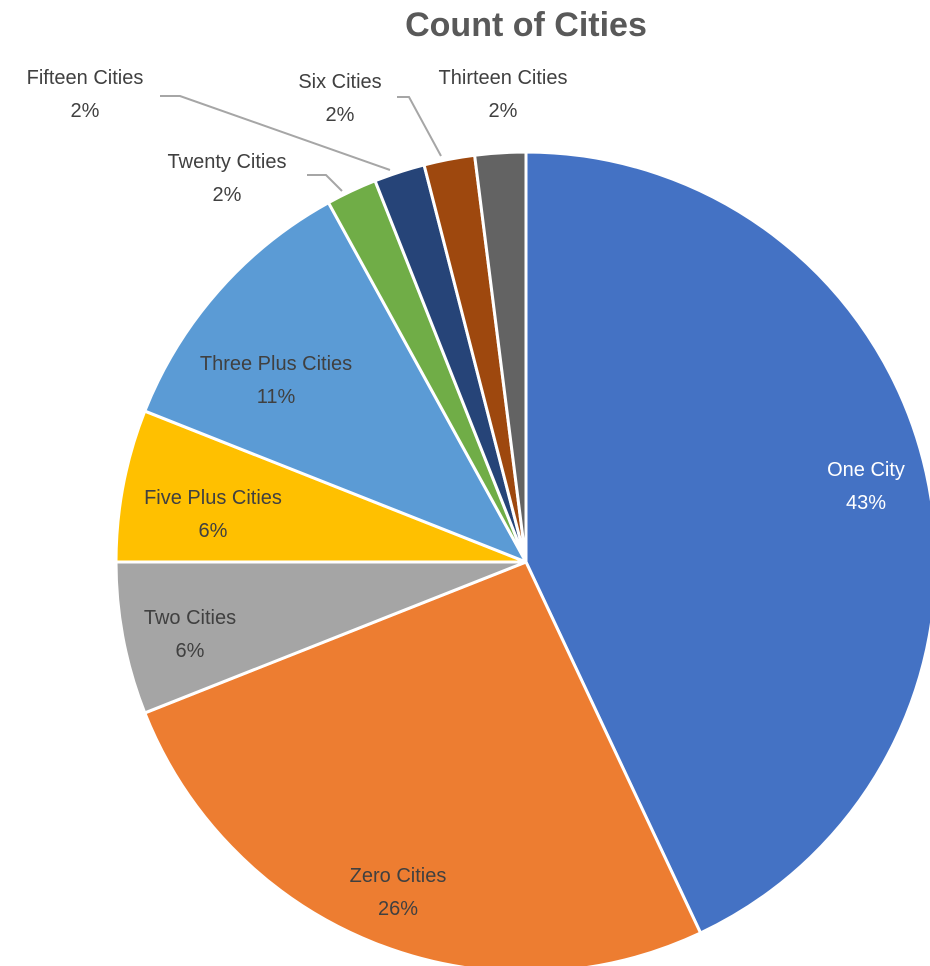  I want to click on pie-slice-two-cities, so click(321, 637).